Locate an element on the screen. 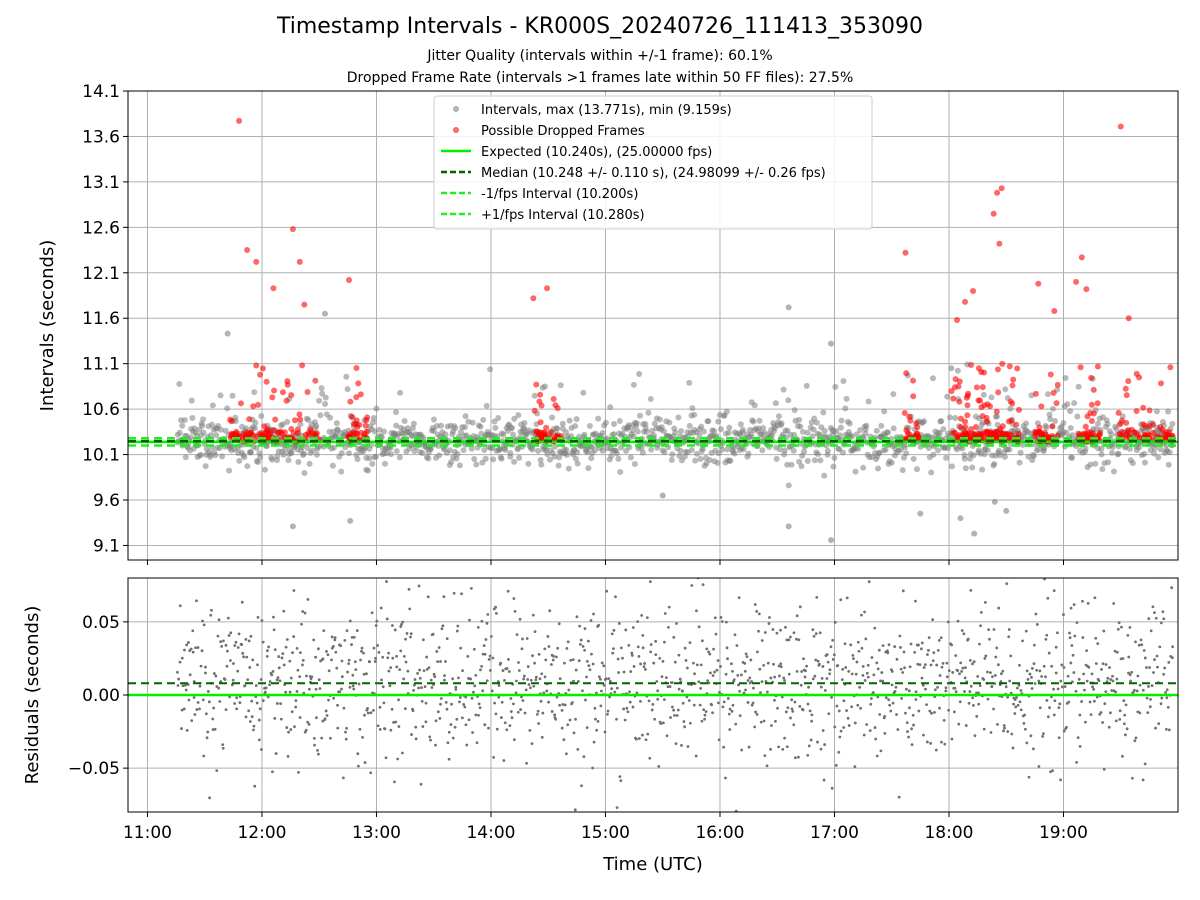 Image resolution: width=1200 pixels, height=900 pixels. x-tick-label: 14:00 is located at coordinates (490, 833).